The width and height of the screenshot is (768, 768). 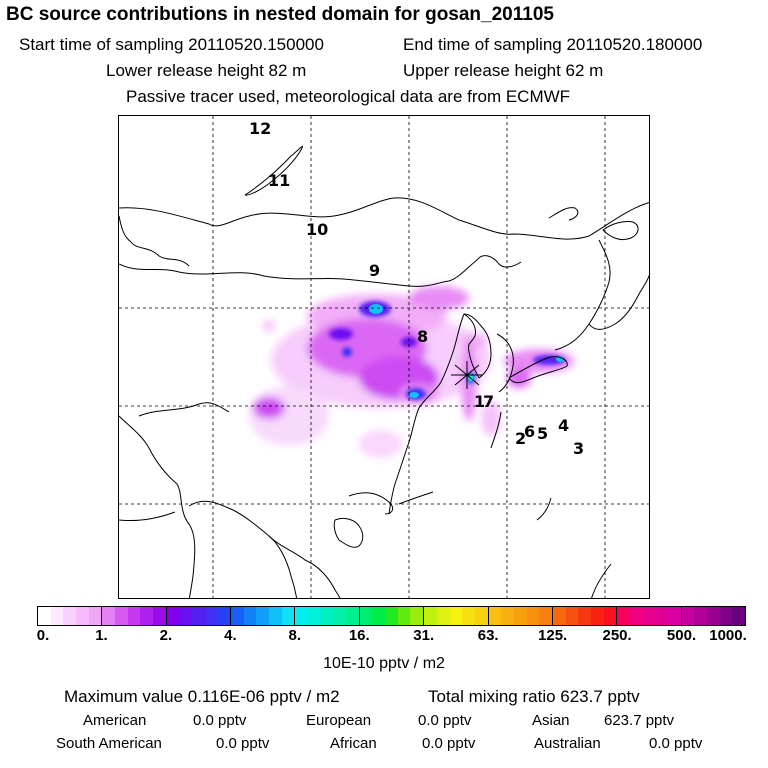 What do you see at coordinates (728, 635) in the screenshot?
I see `color-scale-tick-label: 1000.` at bounding box center [728, 635].